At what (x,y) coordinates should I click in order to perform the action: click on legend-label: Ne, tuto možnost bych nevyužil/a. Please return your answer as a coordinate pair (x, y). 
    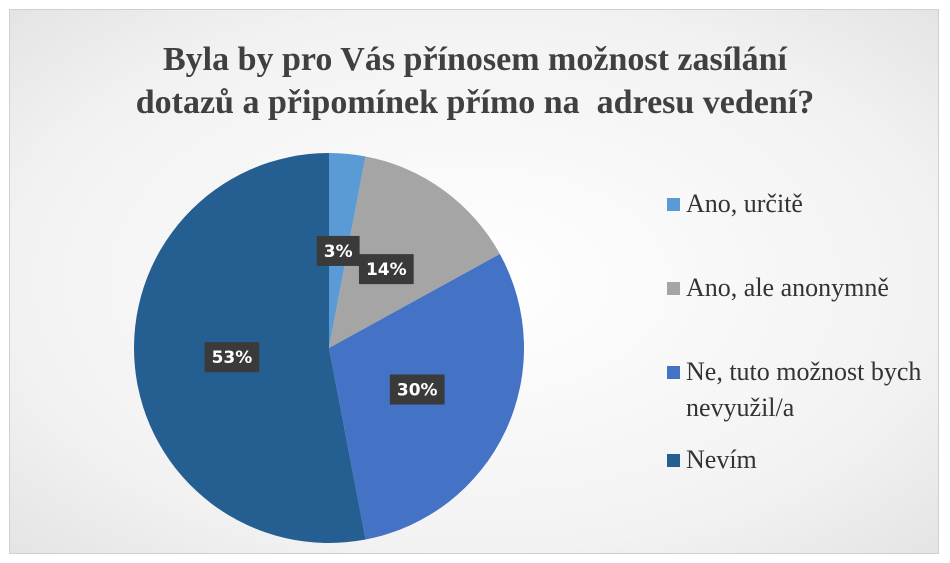
    Looking at the image, I should click on (804, 389).